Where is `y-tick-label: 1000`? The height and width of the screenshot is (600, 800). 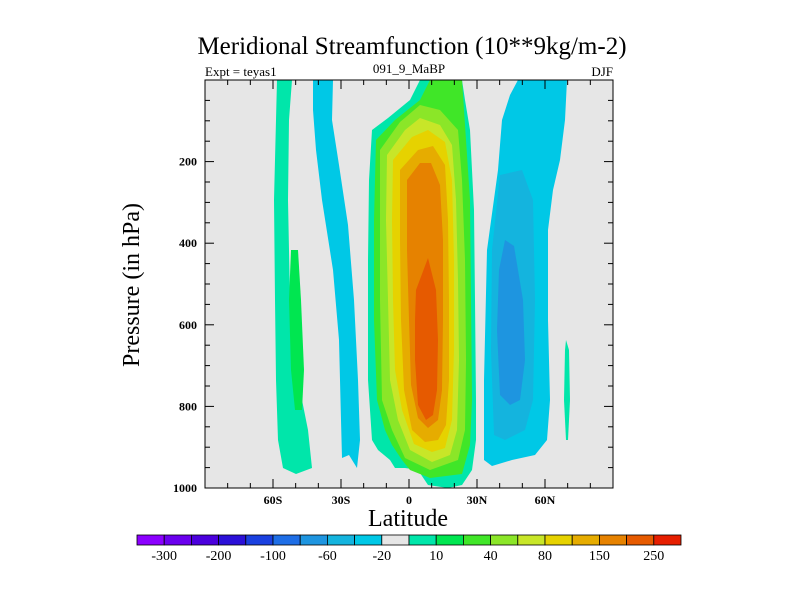
y-tick-label: 1000 is located at coordinates (185, 488).